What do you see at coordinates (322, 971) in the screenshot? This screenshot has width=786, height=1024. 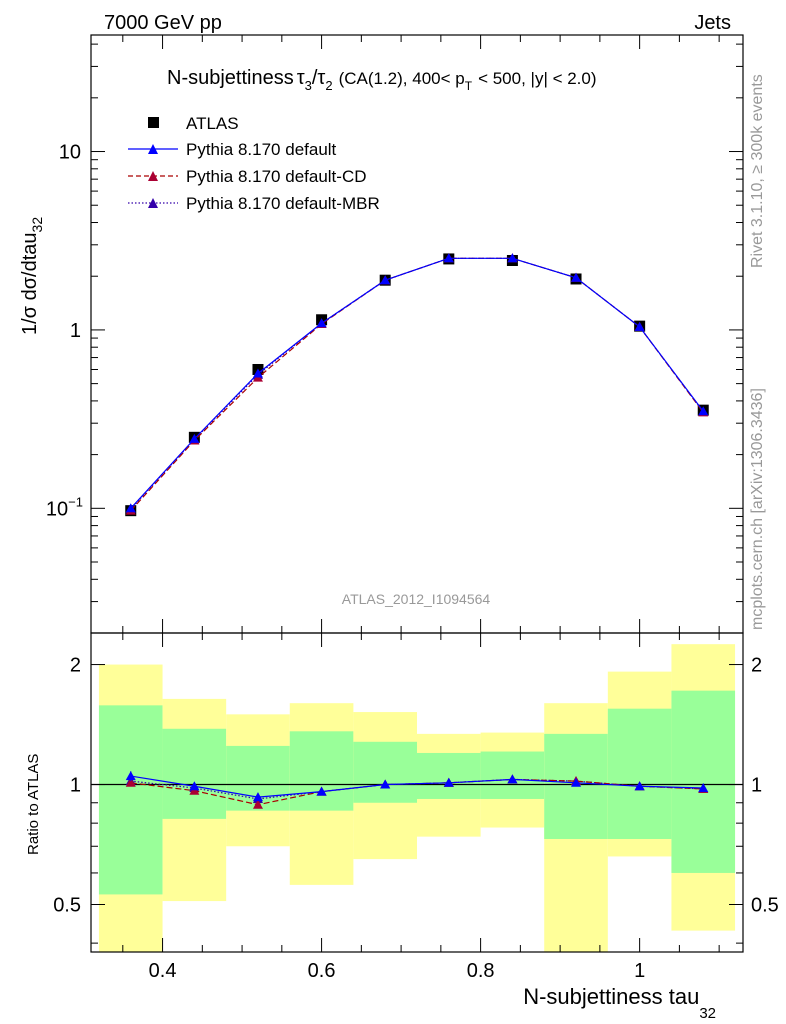 I see `x-tick-label: 0.6` at bounding box center [322, 971].